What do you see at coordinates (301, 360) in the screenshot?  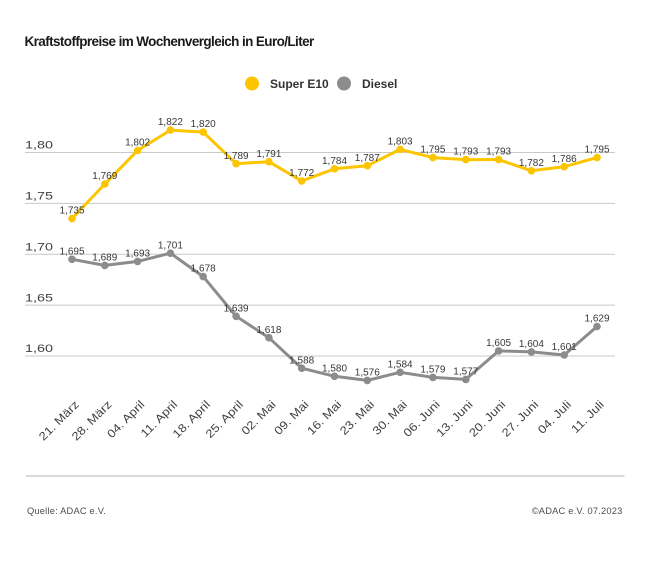 I see `svg-text: 1,588` at bounding box center [301, 360].